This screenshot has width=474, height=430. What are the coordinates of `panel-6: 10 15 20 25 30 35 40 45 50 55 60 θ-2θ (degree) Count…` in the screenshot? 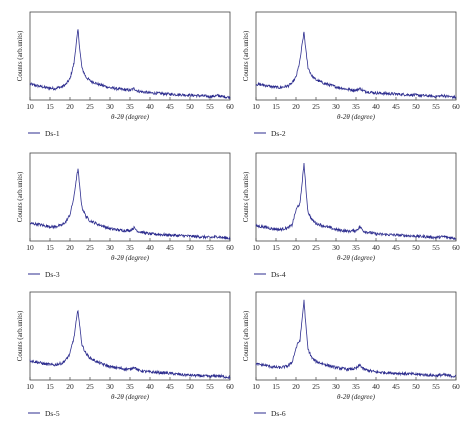 It's located at (351, 354).